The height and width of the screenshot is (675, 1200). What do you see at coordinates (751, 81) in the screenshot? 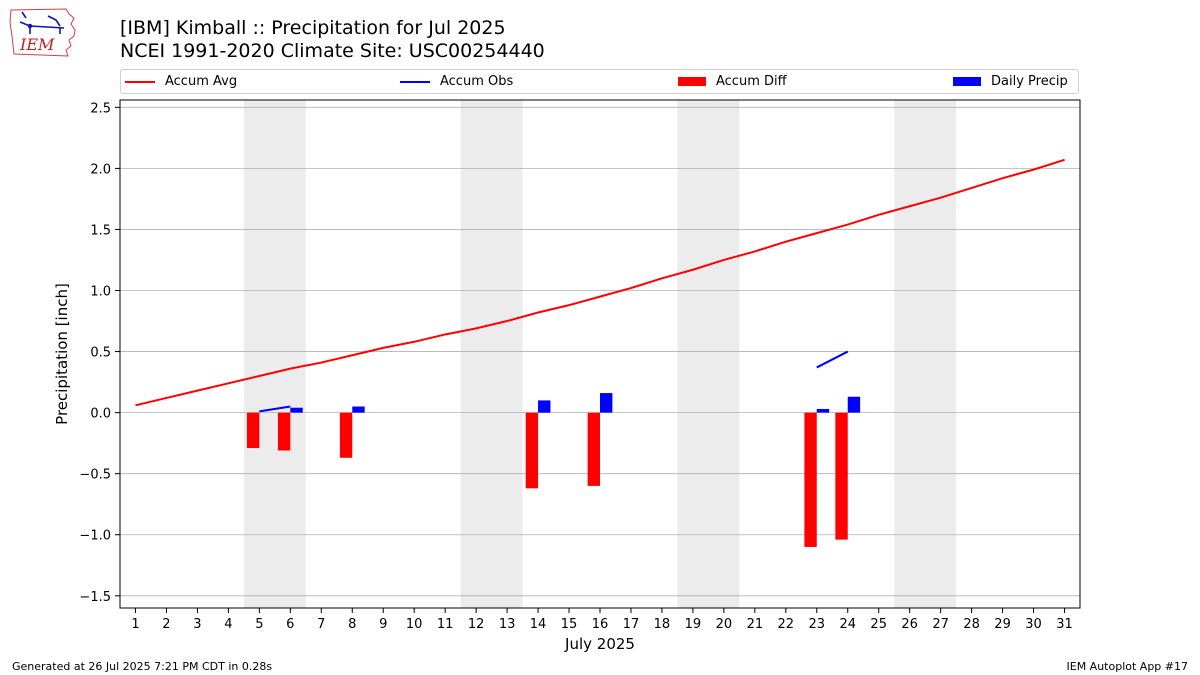
I see `legend-label: Accum Diff` at bounding box center [751, 81].